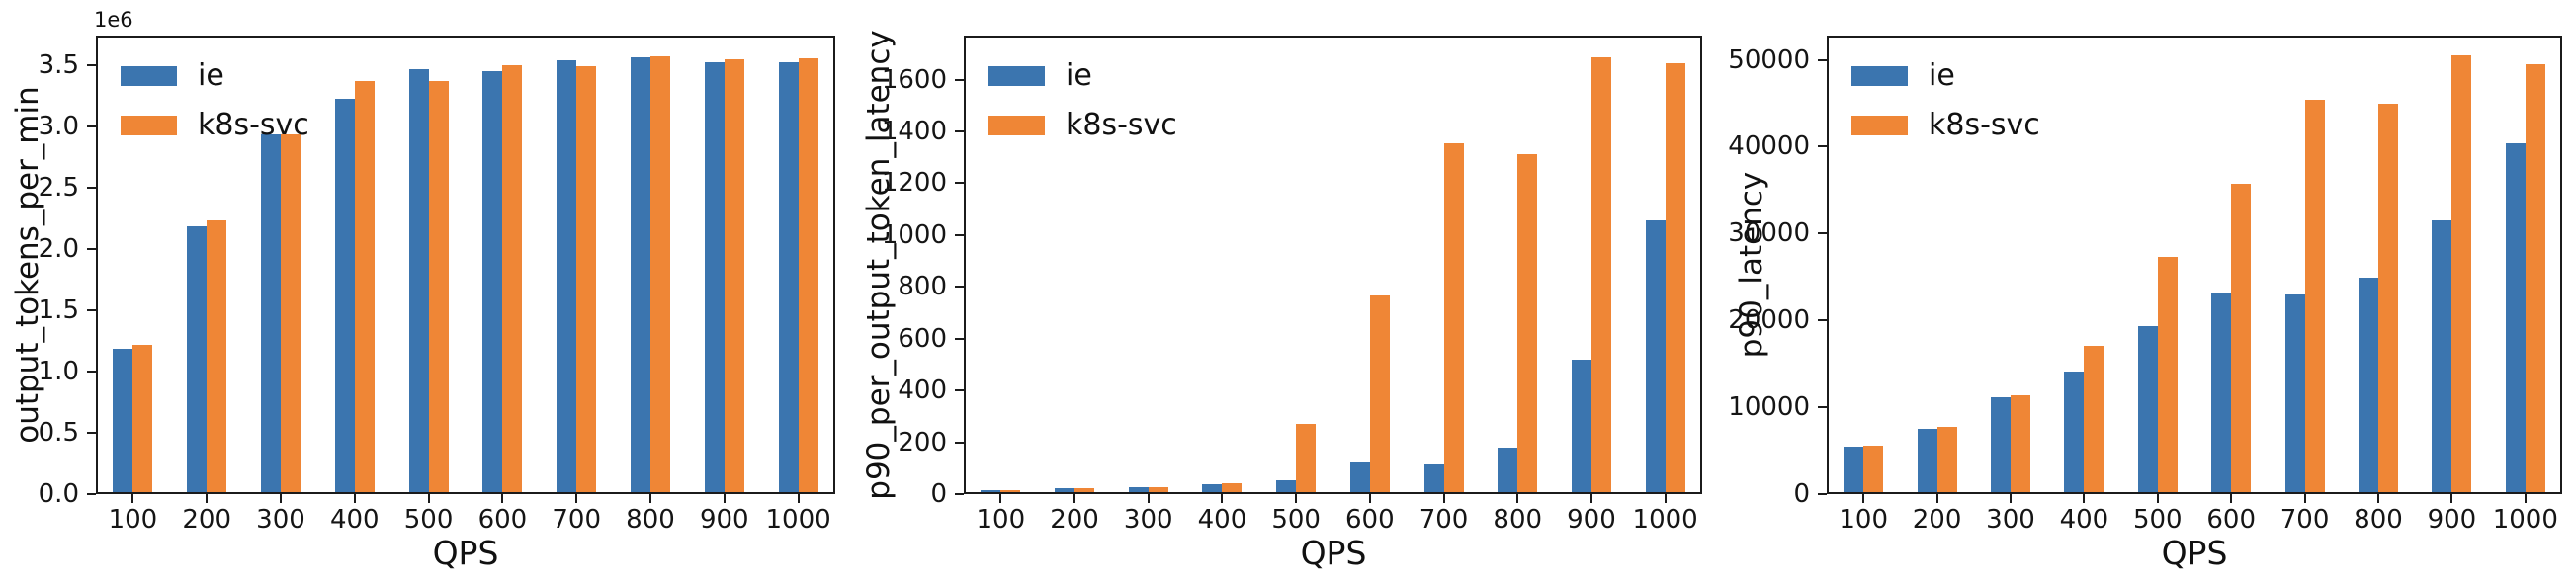 This screenshot has height=585, width=2576. Describe the element at coordinates (1370, 520) in the screenshot. I see `x-tick-label: 600` at that location.